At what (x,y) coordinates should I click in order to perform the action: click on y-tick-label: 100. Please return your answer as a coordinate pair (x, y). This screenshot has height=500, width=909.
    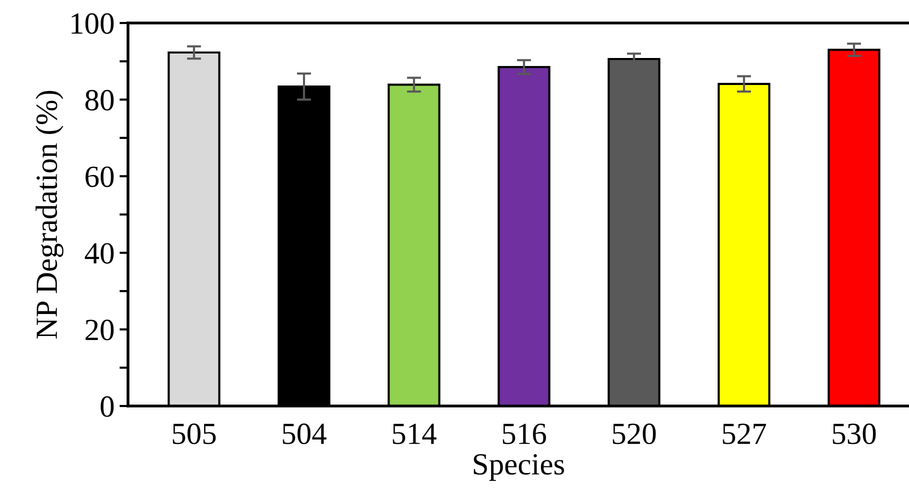
    Looking at the image, I should click on (93, 23).